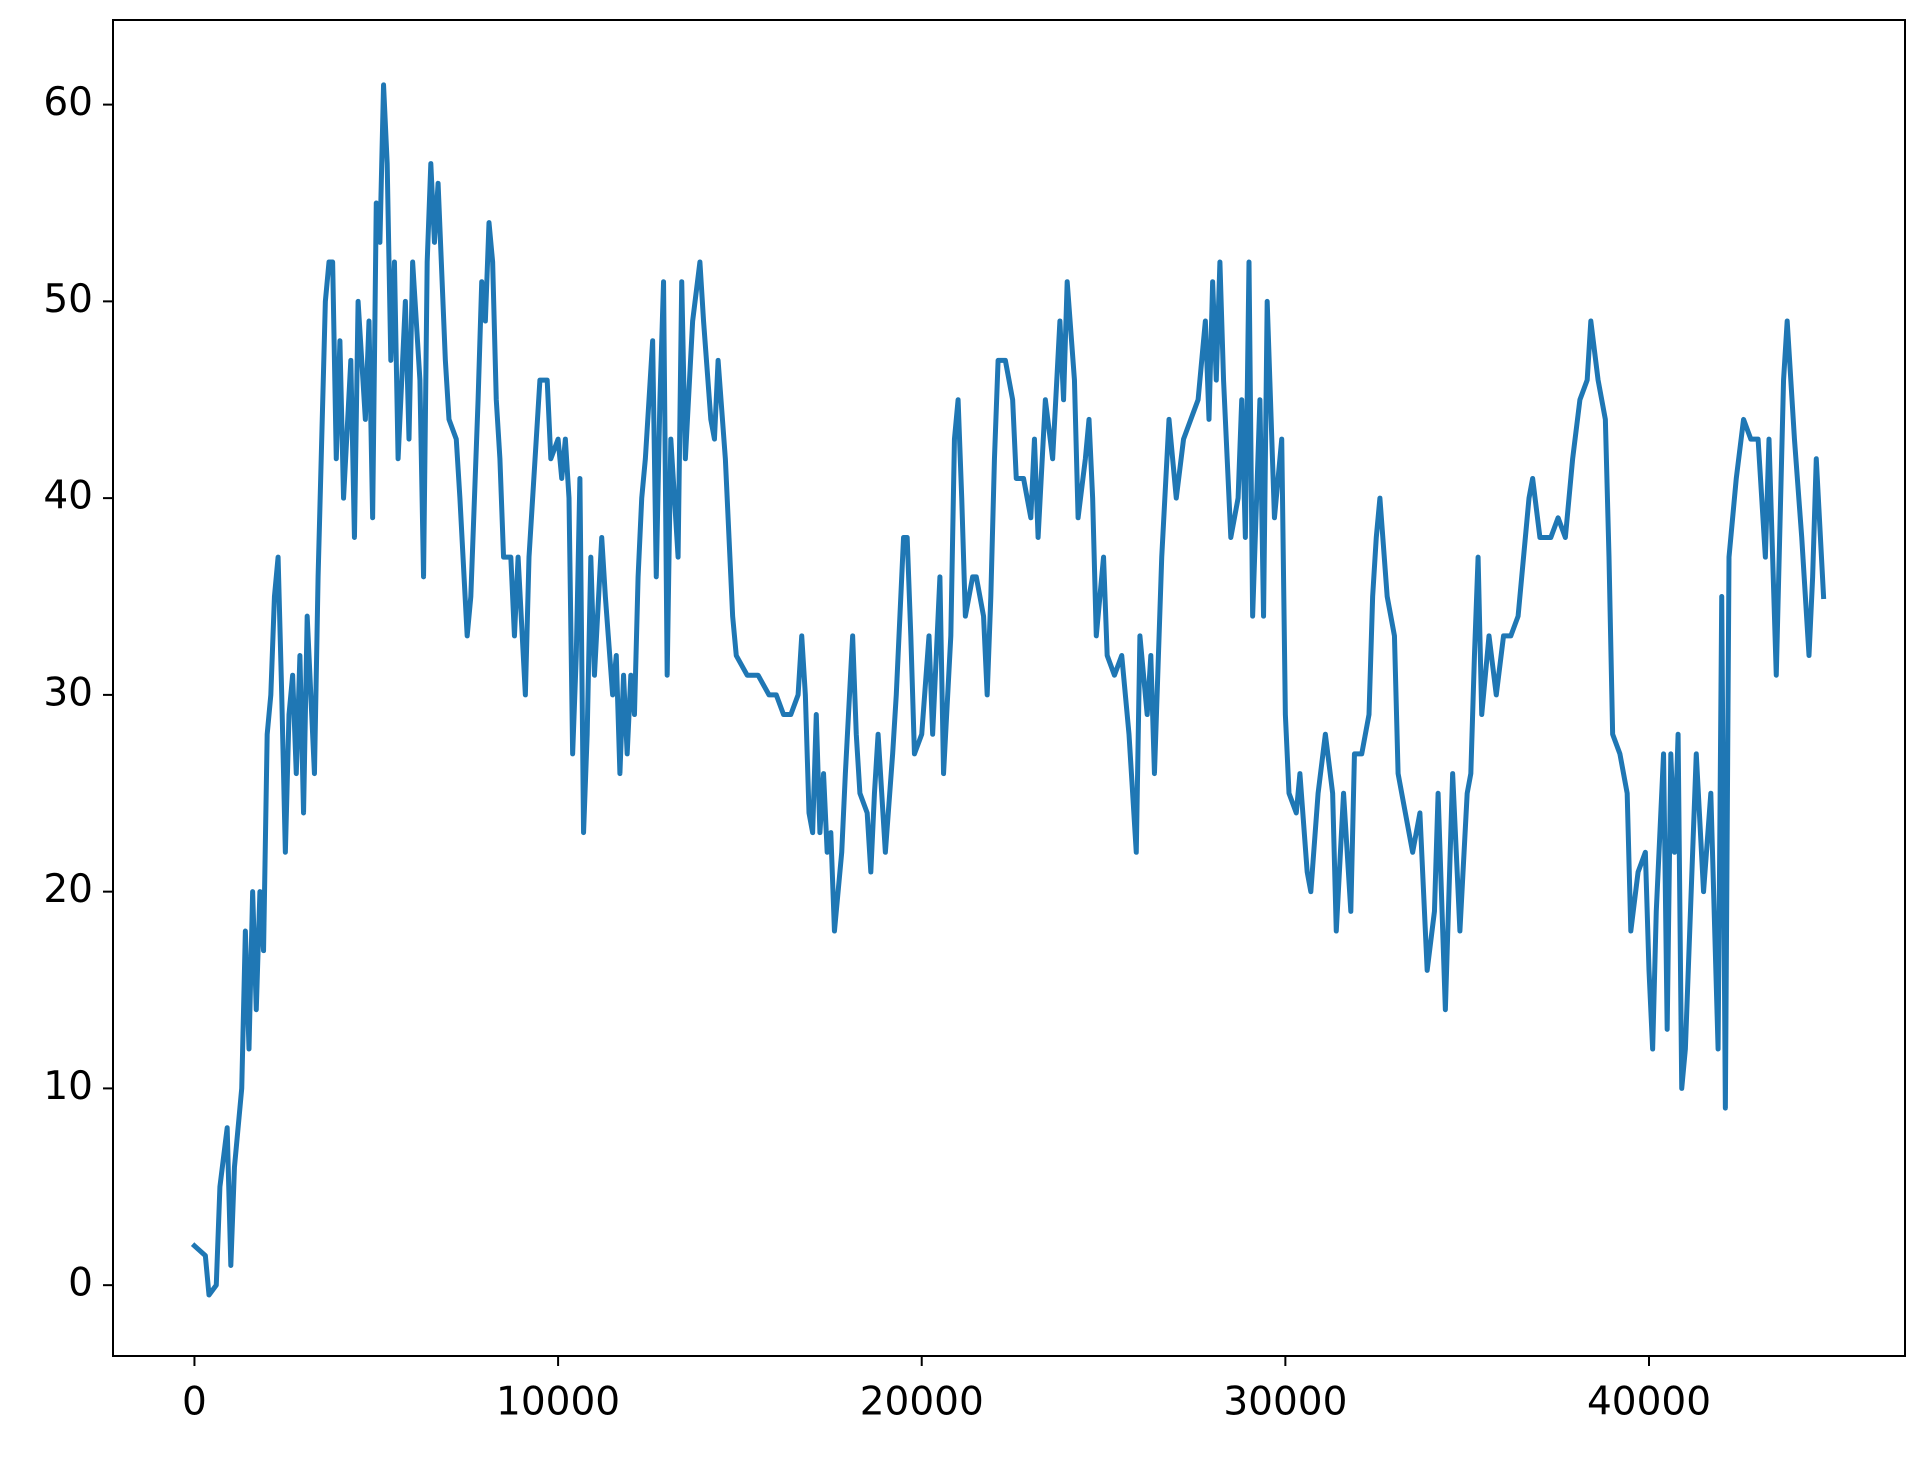 Image resolution: width=1920 pixels, height=1461 pixels. I want to click on x-tick-label: 10000, so click(558, 1402).